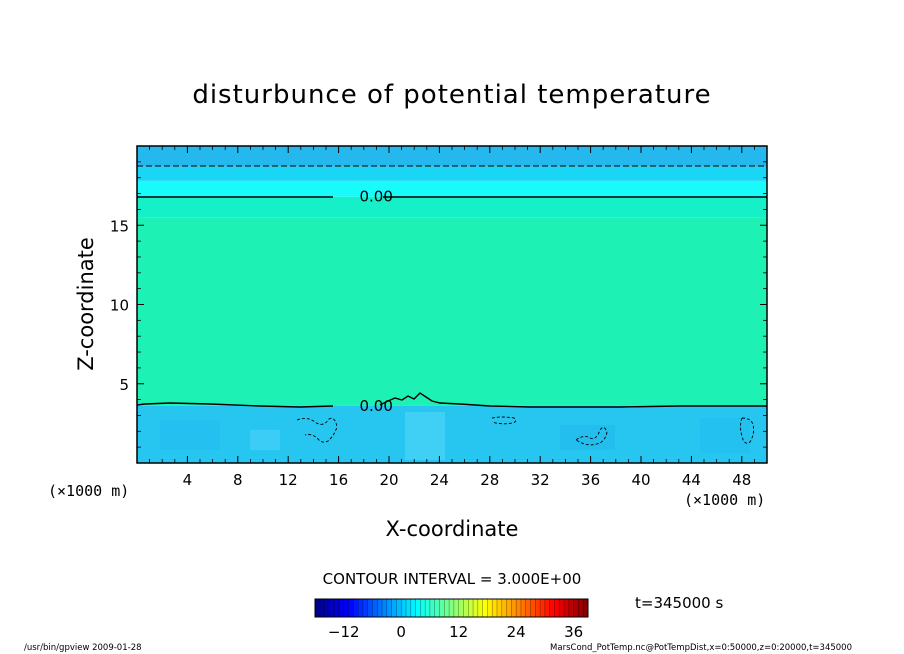  I want to click on colorbar-tick-label: 12, so click(458, 632).